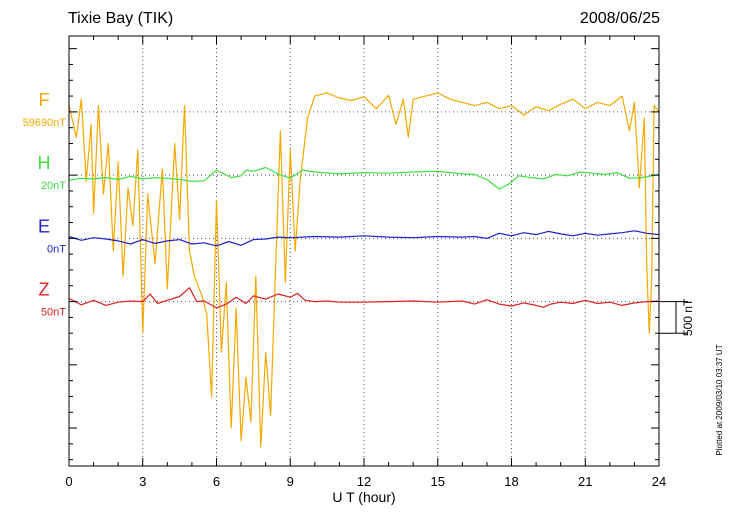 The image size is (730, 520). I want to click on series-name-Z: Z, so click(44, 290).